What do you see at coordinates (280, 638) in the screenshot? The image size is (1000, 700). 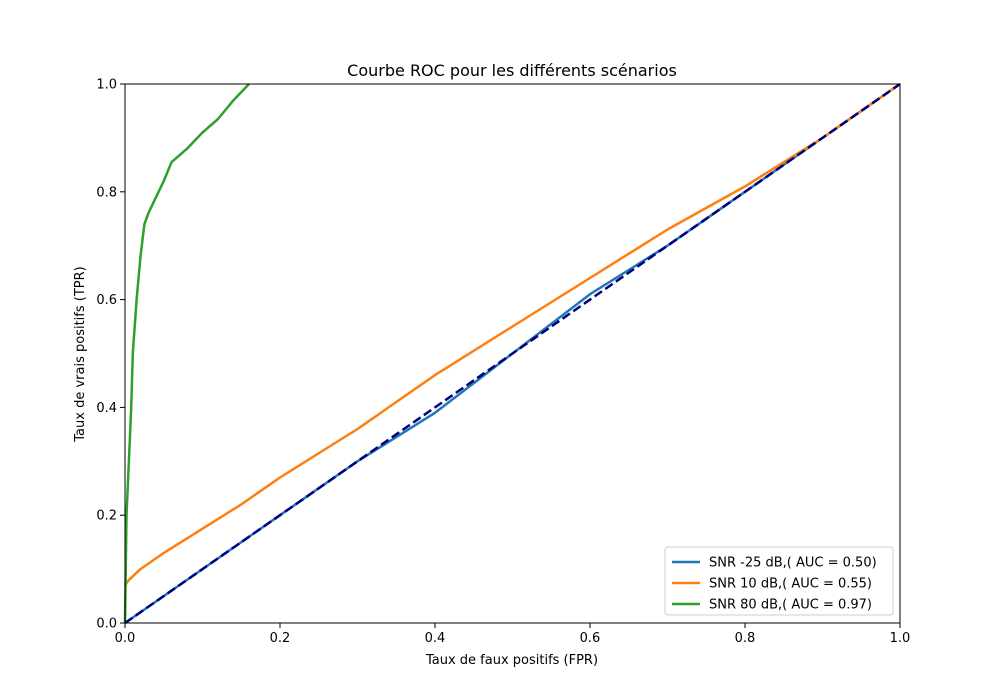 I see `x-tick-label: 0.2` at bounding box center [280, 638].